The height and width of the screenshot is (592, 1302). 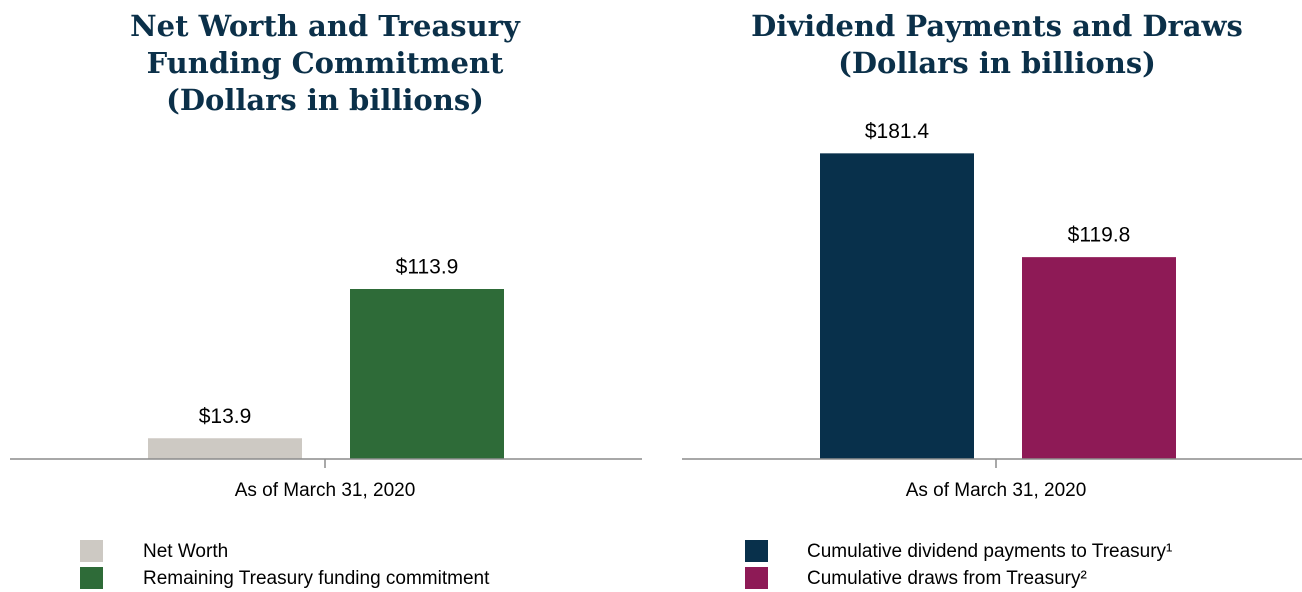 I want to click on chart-title: Dividend Payments and Draws, so click(x=997, y=26).